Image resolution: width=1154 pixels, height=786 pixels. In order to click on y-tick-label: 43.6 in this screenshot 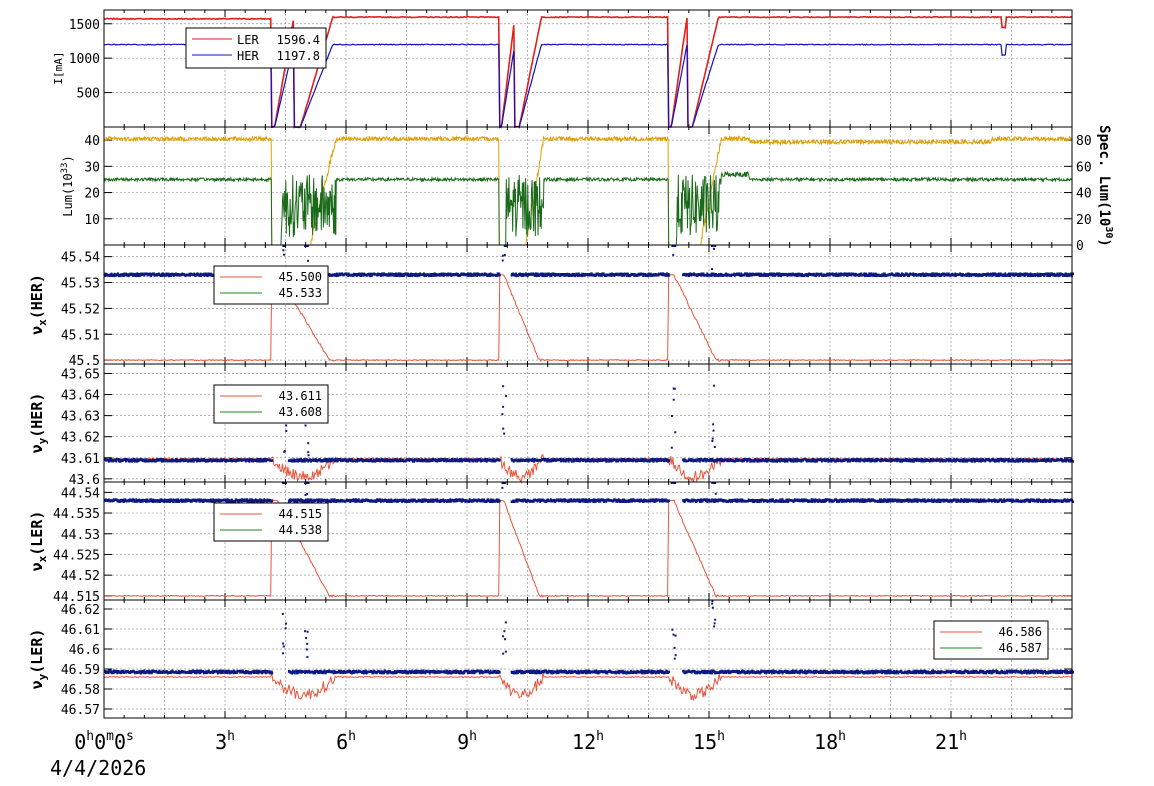, I will do `click(84, 480)`.